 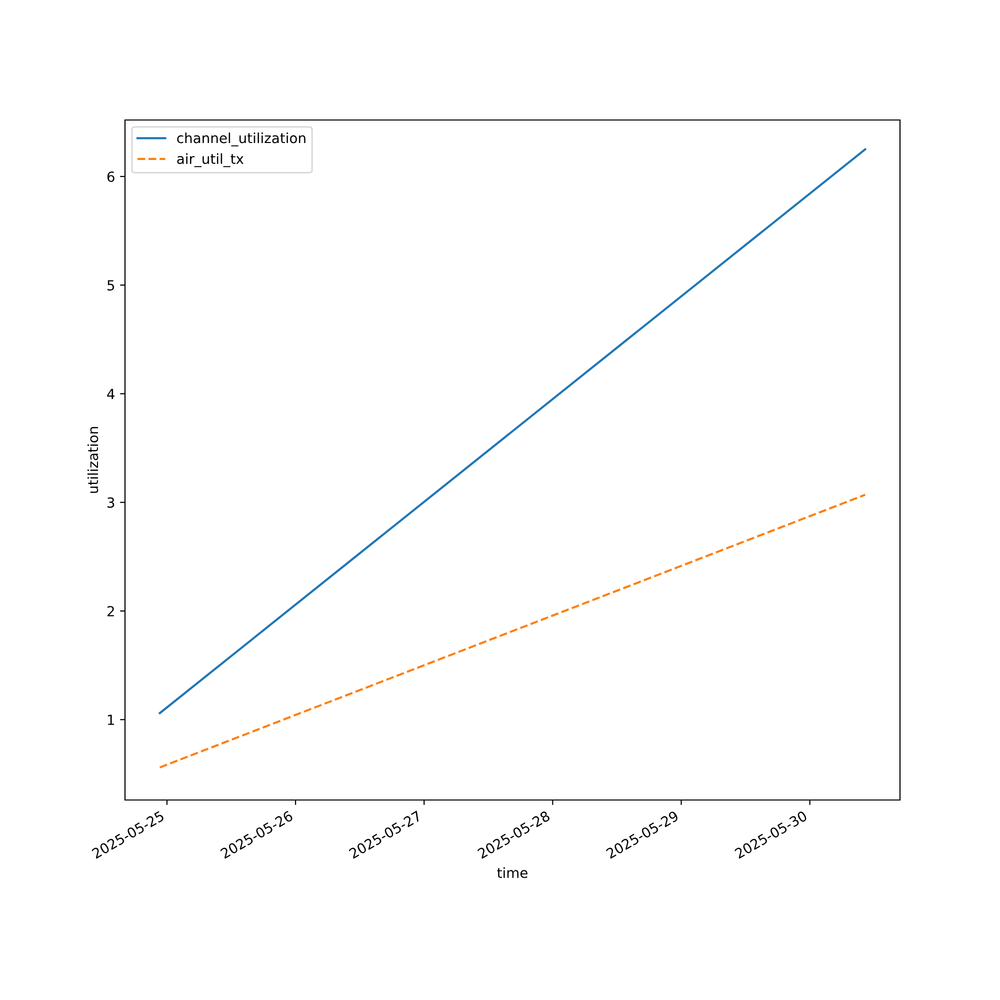 What do you see at coordinates (241, 139) in the screenshot?
I see `legend-label: channel_utilization` at bounding box center [241, 139].